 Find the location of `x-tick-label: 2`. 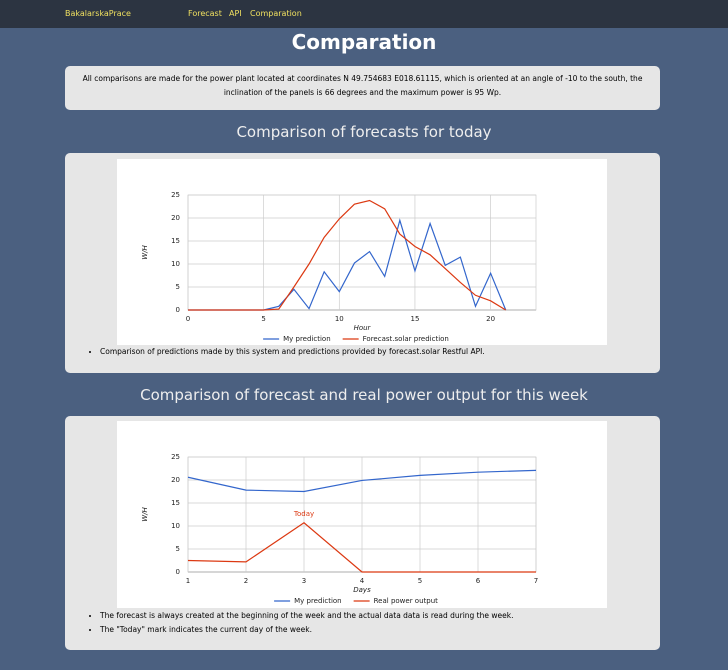

x-tick-label: 2 is located at coordinates (246, 581).